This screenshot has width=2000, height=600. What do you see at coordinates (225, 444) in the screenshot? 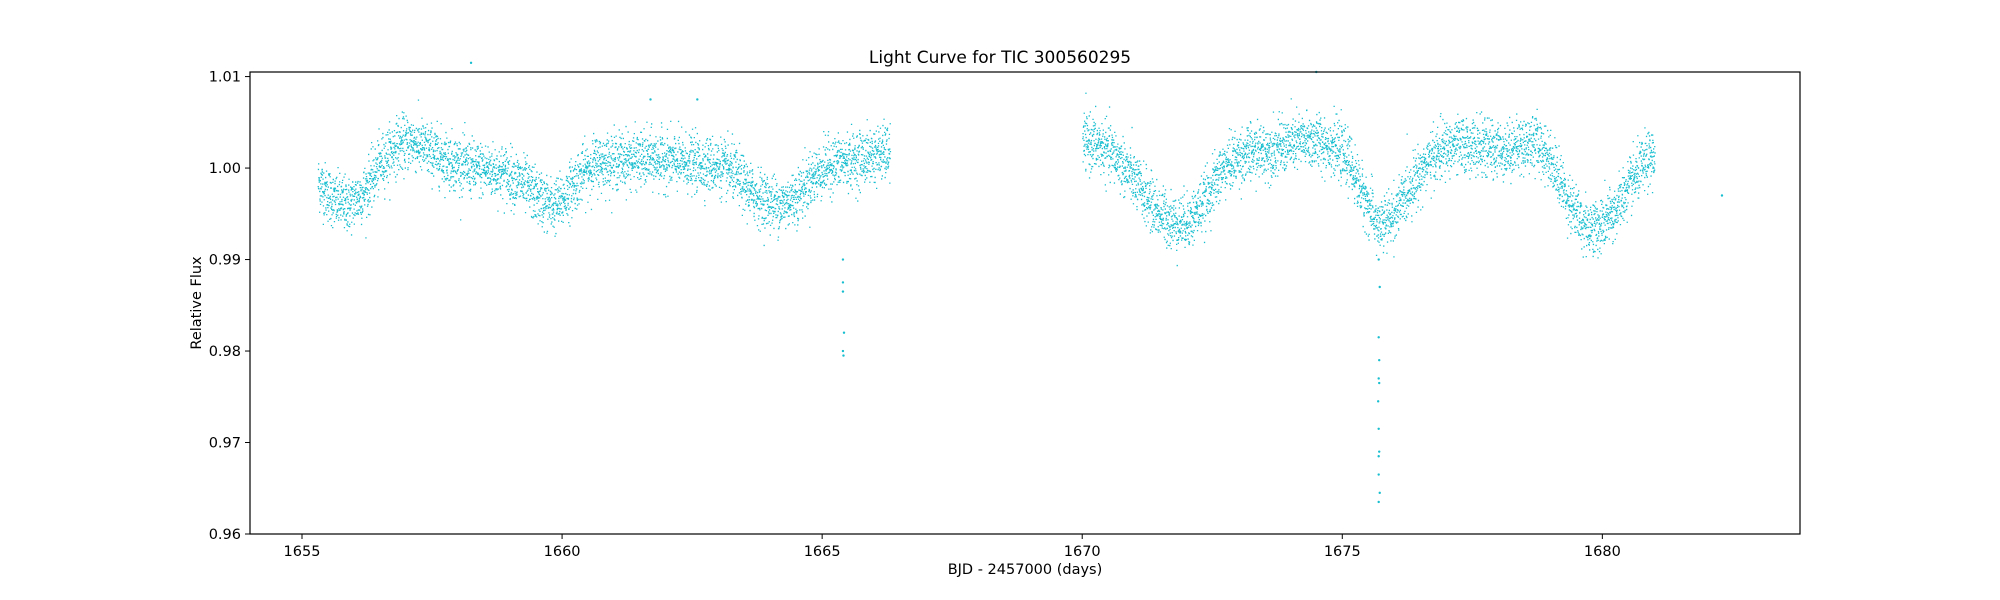
I see `y-tick-label: 0.97` at bounding box center [225, 444].